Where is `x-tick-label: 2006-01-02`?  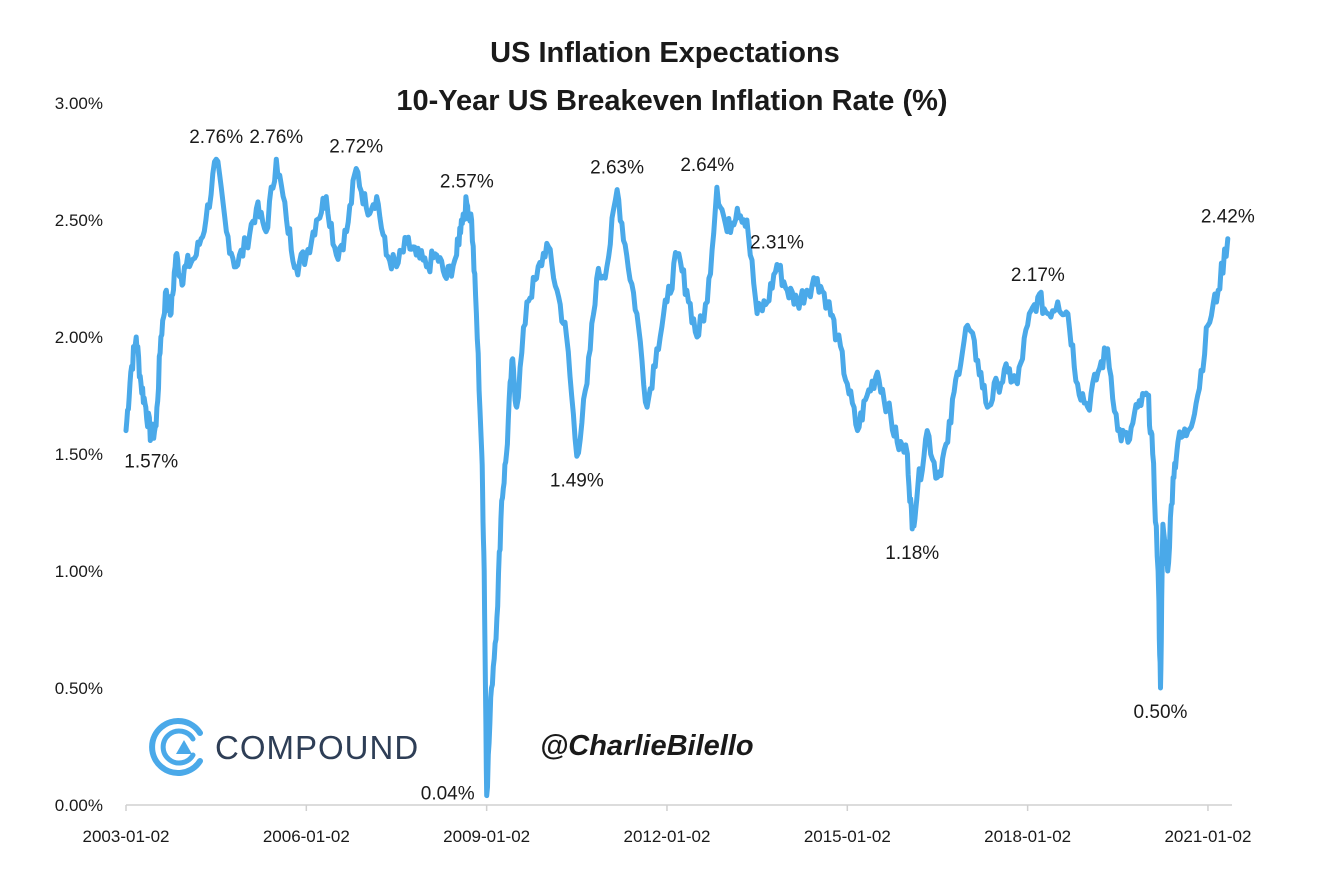 x-tick-label: 2006-01-02 is located at coordinates (306, 836).